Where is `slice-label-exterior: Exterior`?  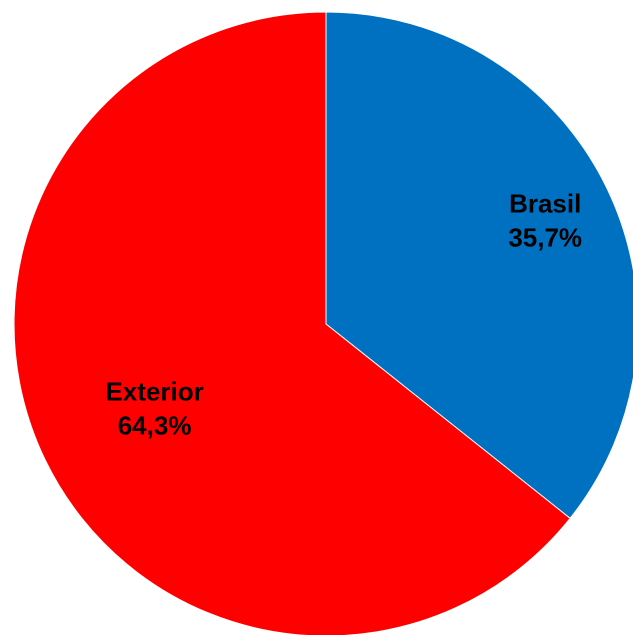
slice-label-exterior: Exterior is located at coordinates (154, 392).